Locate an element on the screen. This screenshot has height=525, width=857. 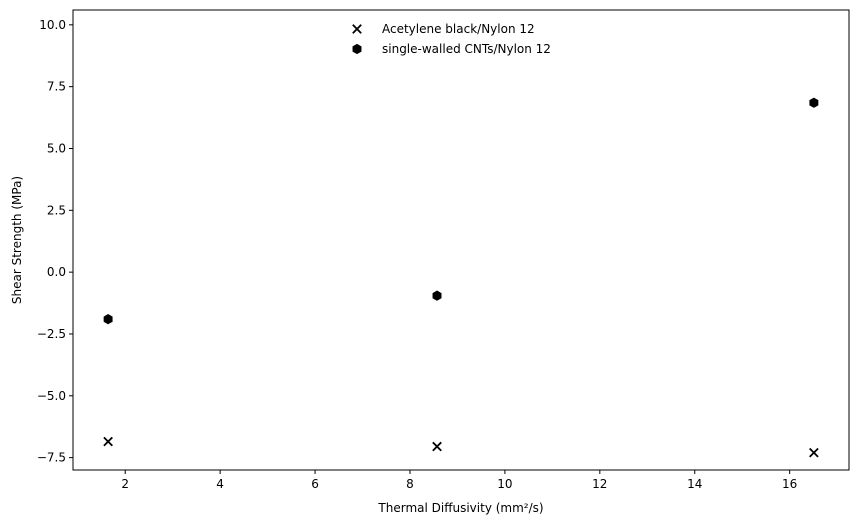
x-tick-label: 2 is located at coordinates (125, 484).